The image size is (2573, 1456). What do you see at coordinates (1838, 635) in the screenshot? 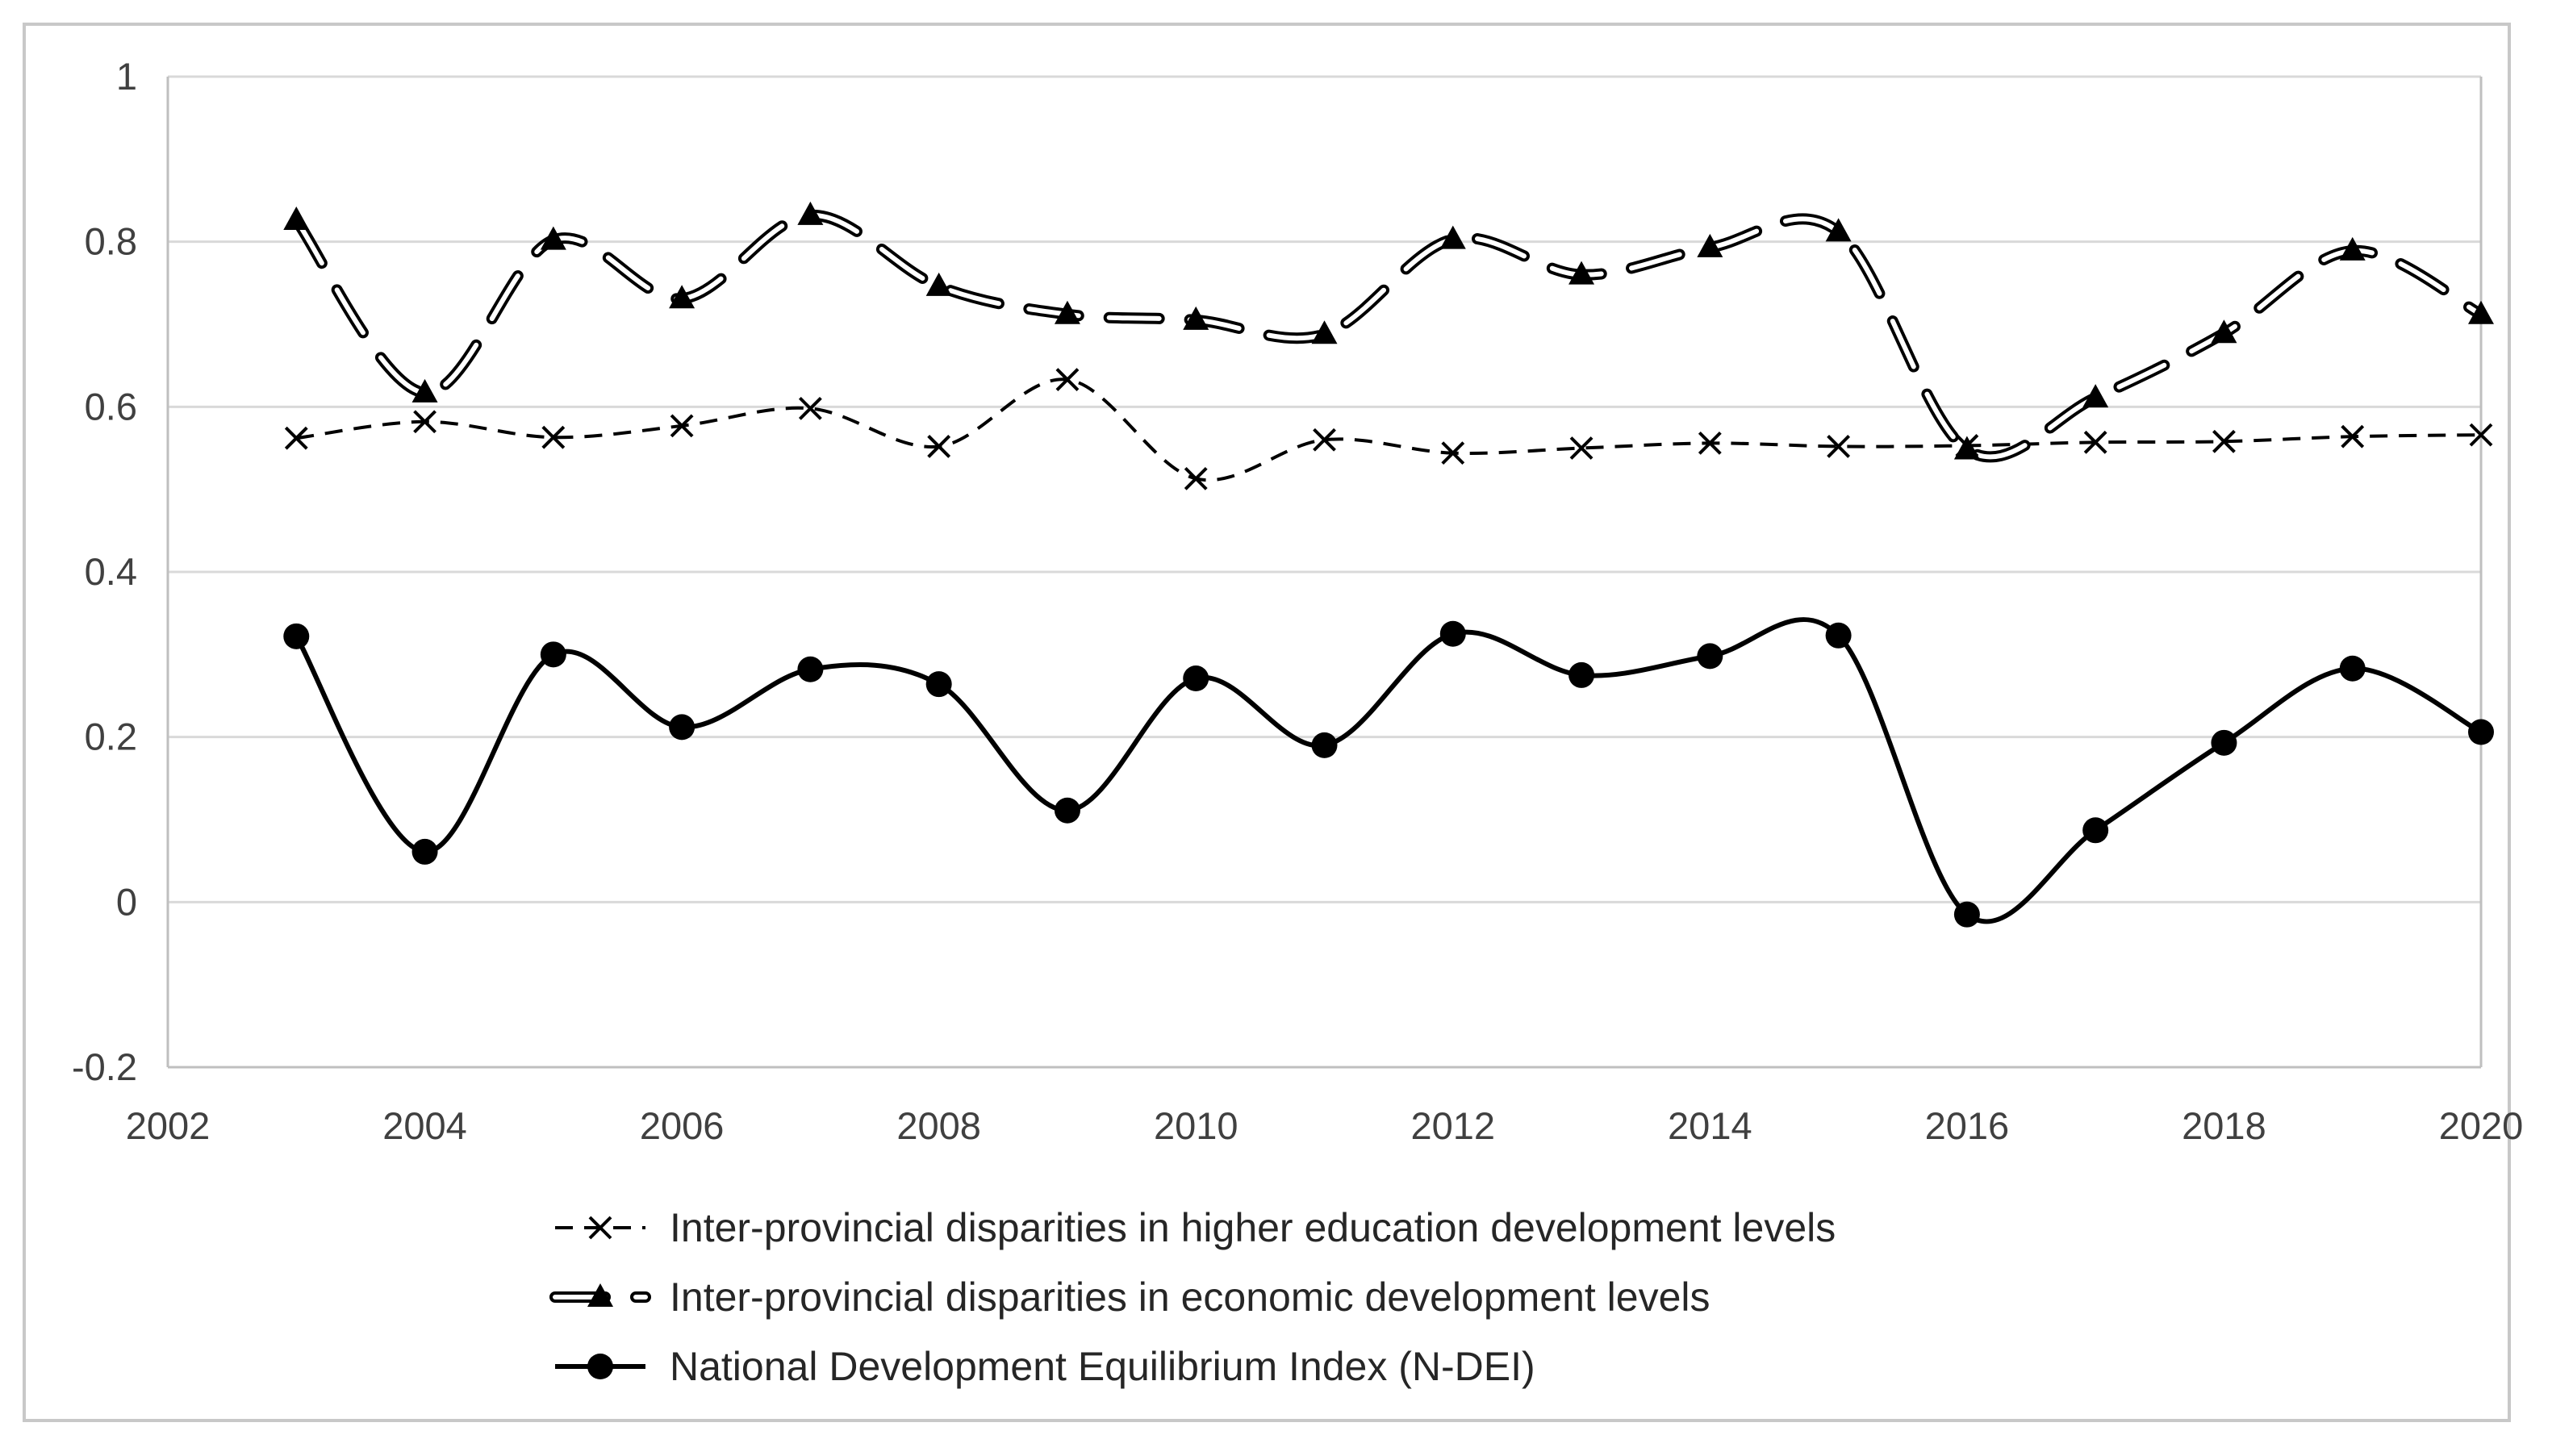
I see `data-point-s3-2015` at bounding box center [1838, 635].